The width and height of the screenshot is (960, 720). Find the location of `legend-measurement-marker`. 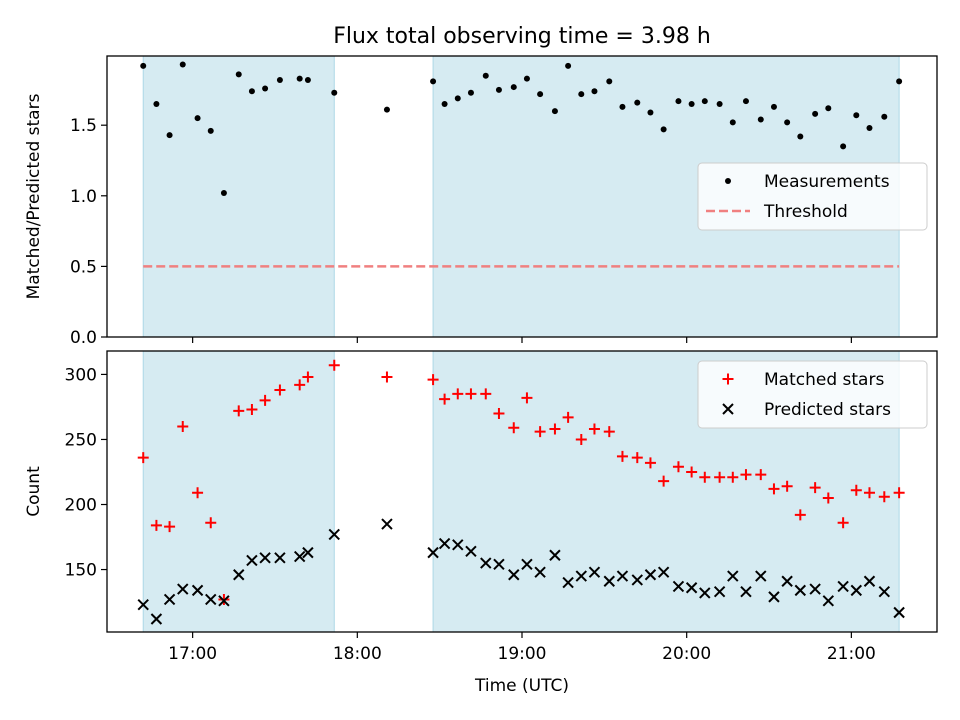

legend-measurement-marker is located at coordinates (728, 181).